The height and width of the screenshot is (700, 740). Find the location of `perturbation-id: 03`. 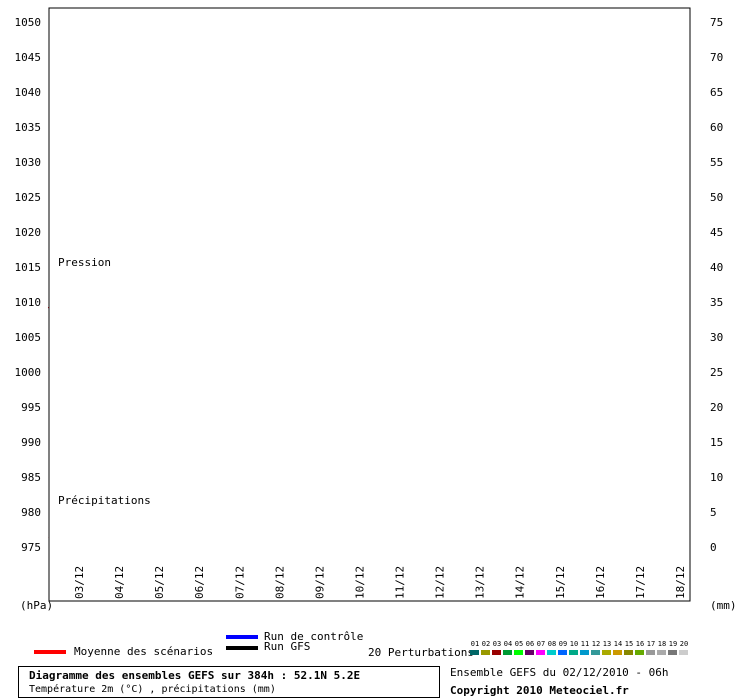

perturbation-id: 03 is located at coordinates (497, 644).